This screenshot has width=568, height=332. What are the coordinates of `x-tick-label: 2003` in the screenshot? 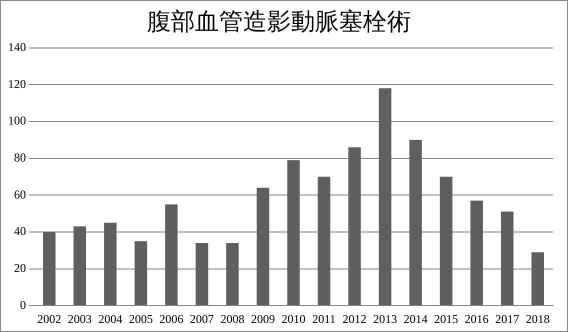 It's located at (80, 319).